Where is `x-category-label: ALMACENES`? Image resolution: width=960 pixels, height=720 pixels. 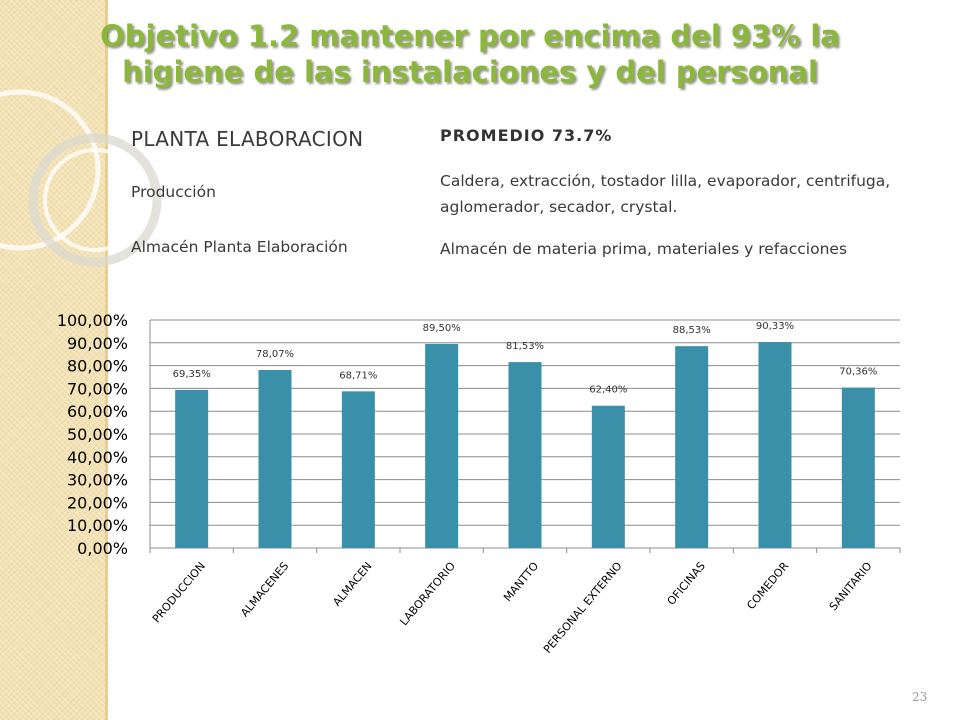
x-category-label: ALMACENES is located at coordinates (264, 590).